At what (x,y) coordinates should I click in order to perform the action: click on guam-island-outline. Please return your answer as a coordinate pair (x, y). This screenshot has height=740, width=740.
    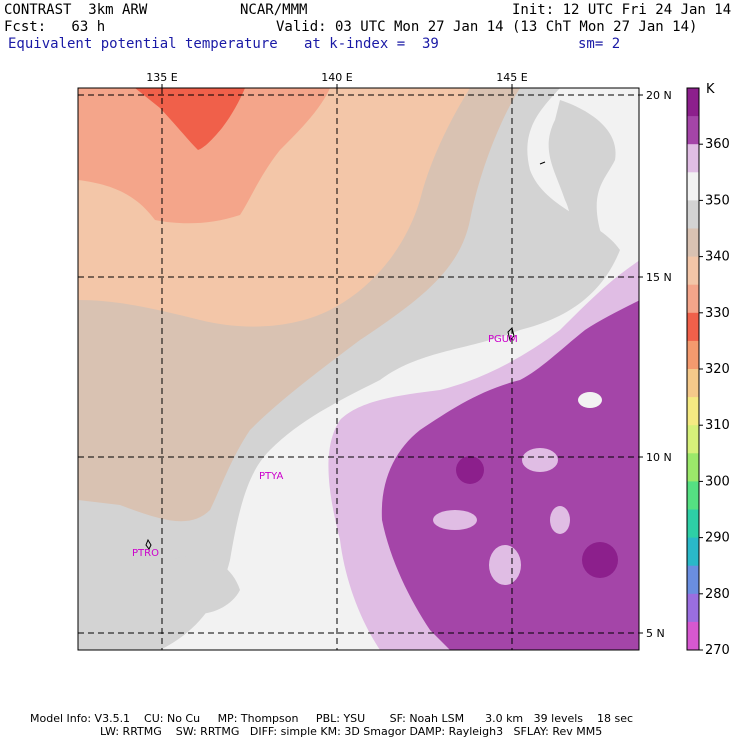
    Looking at the image, I should click on (511, 334).